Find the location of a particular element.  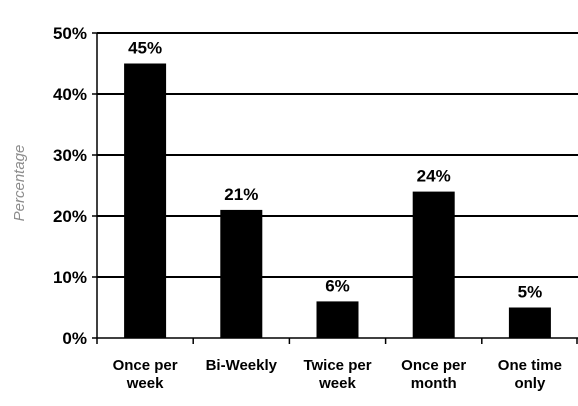

y-tick-labels: 0% 10% 20% 30% 40% 50% is located at coordinates (70, 186).